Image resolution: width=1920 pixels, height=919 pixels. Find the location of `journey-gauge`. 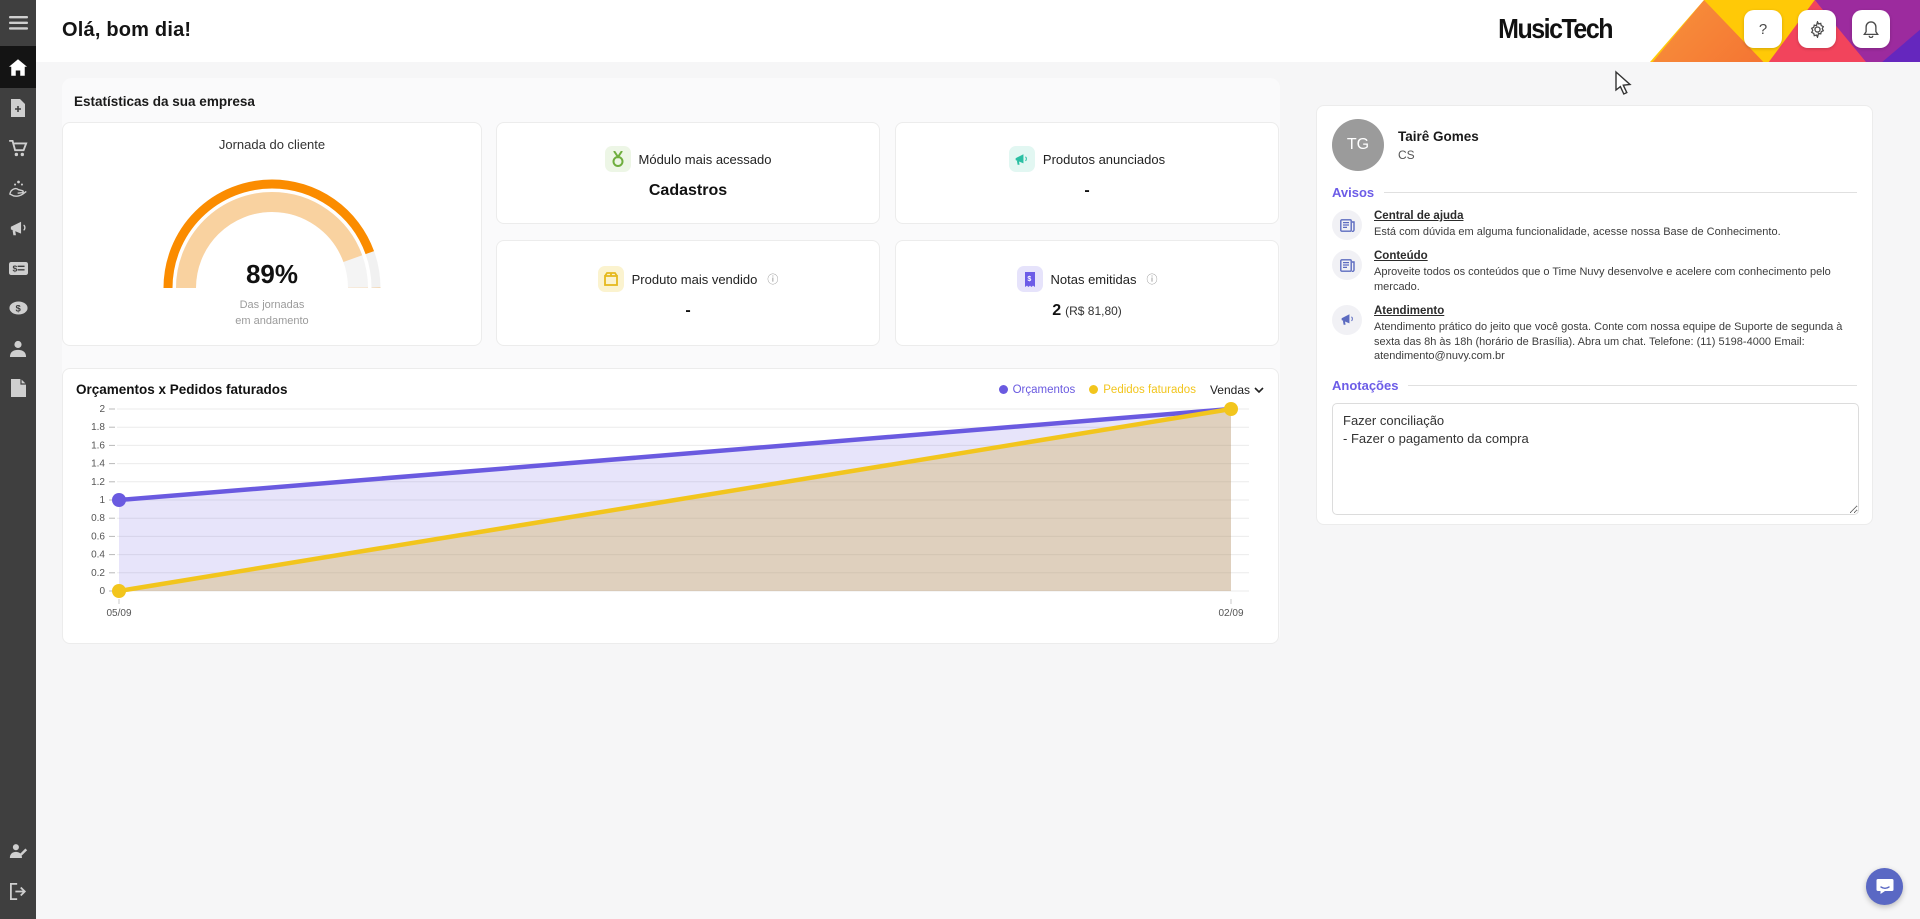

journey-gauge is located at coordinates (272, 234).